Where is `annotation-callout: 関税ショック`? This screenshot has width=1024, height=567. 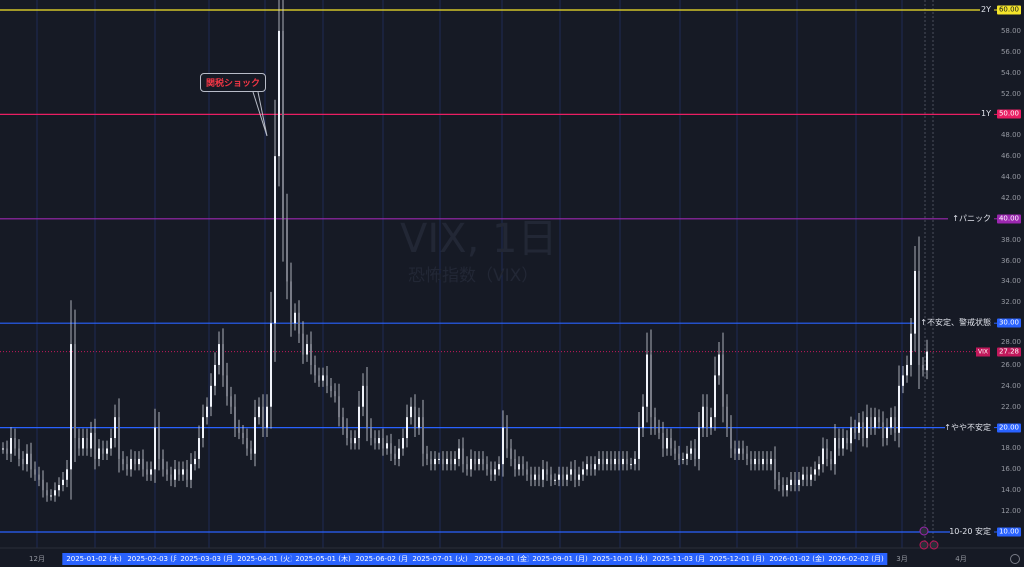 annotation-callout: 関税ショック is located at coordinates (233, 82).